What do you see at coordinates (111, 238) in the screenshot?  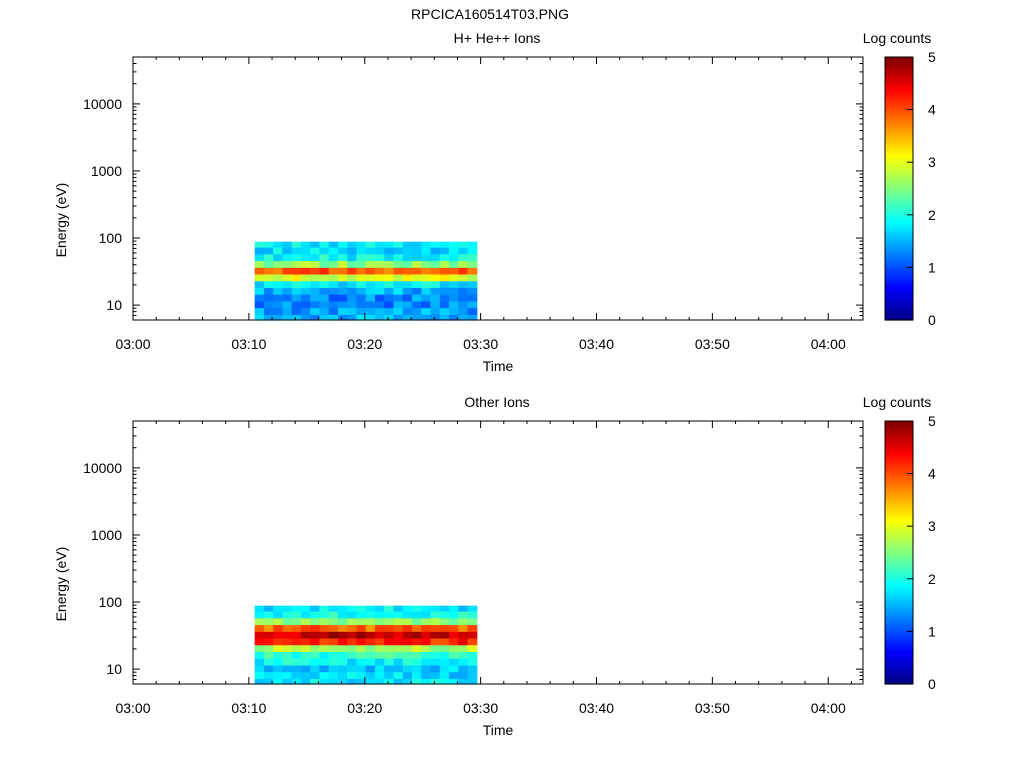 I see `y-tick-label: 100` at bounding box center [111, 238].